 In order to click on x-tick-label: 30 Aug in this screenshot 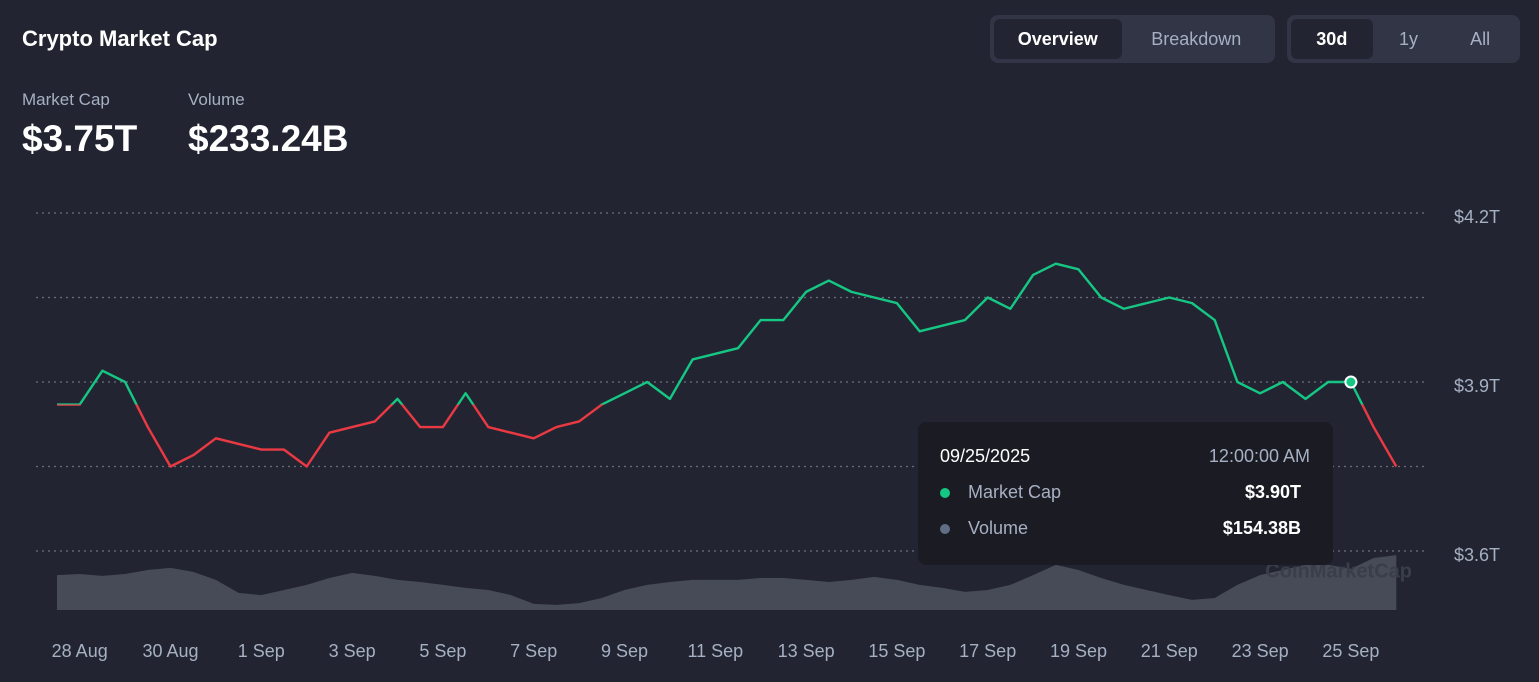, I will do `click(170, 651)`.